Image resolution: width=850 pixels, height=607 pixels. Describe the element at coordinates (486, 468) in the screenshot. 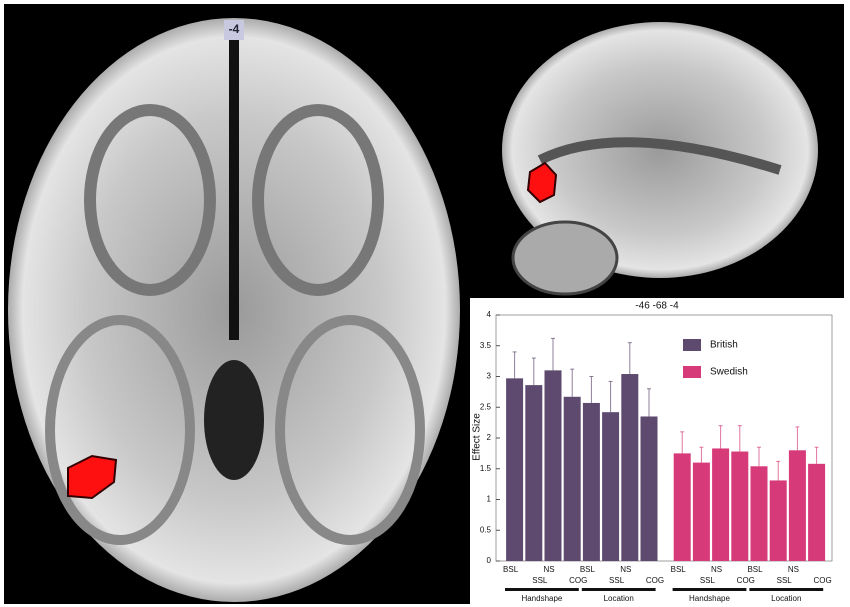

I see `y-tick-label: 1.5` at that location.